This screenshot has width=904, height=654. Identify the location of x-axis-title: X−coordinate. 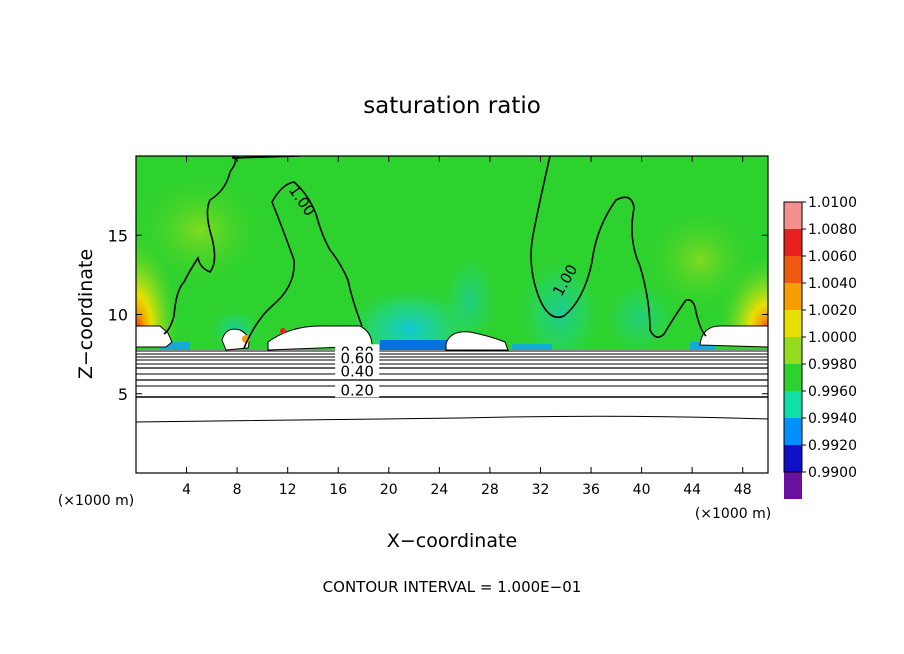
(452, 541).